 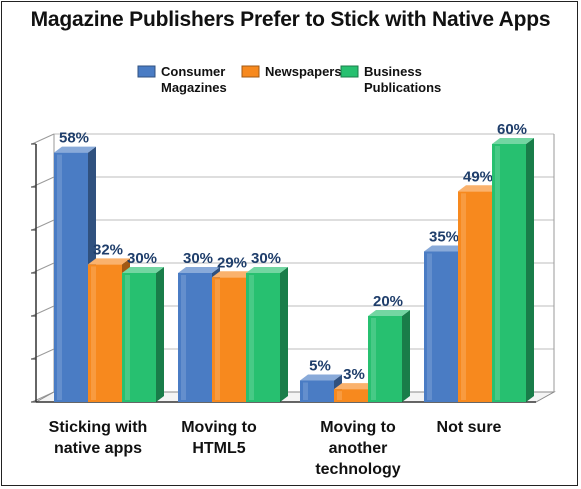 I want to click on data-label: 5%, so click(x=320, y=366).